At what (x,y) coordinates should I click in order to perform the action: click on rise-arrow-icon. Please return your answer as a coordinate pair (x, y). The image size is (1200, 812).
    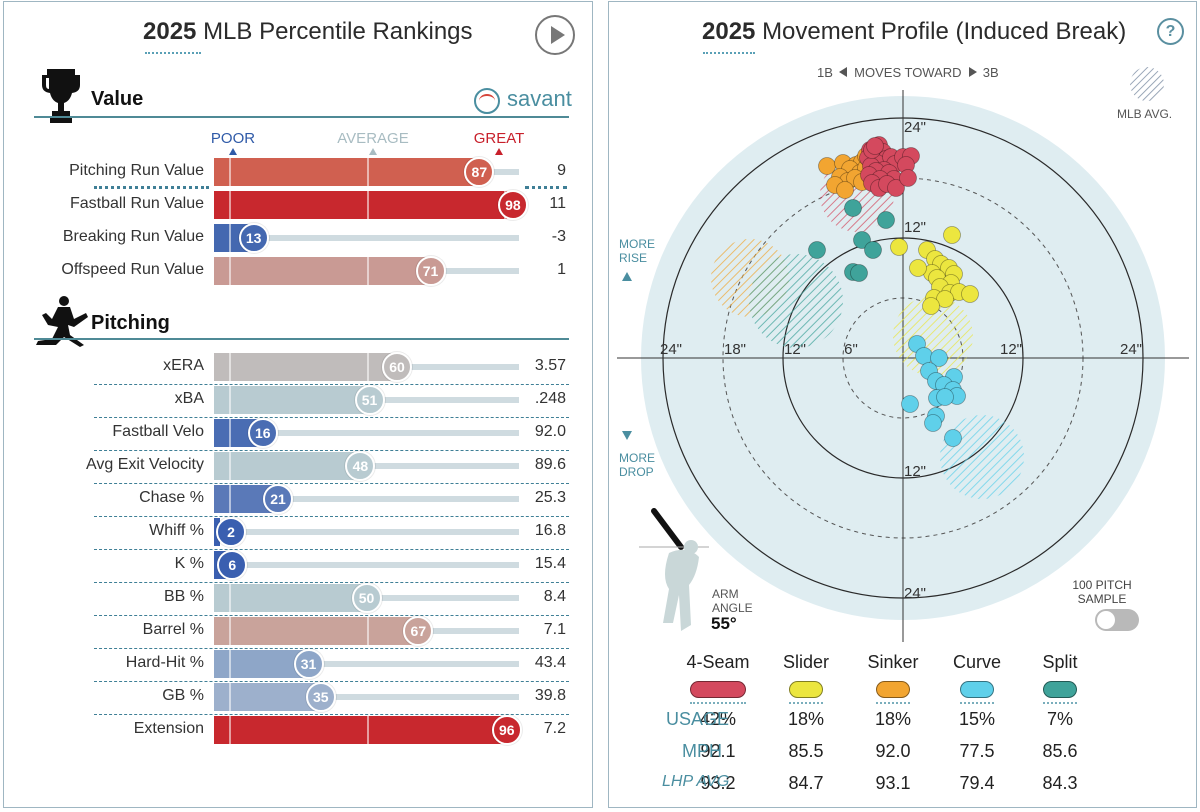
    Looking at the image, I should click on (627, 276).